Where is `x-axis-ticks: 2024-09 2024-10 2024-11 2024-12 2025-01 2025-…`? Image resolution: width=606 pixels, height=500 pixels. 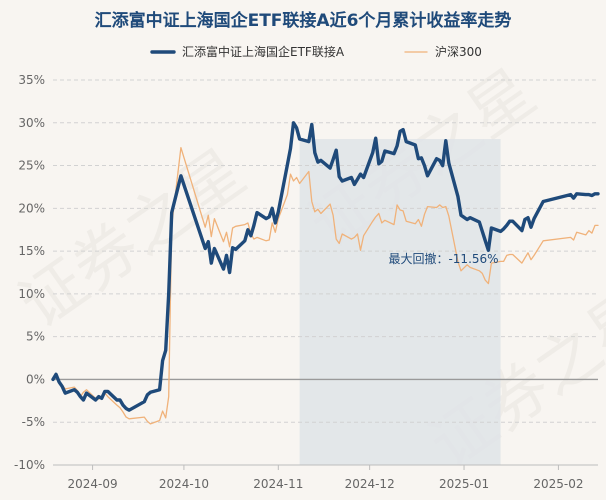
x-axis-ticks: 2024-09 2024-10 2024-11 2024-12 2025-01 2025-… is located at coordinates (325, 478).